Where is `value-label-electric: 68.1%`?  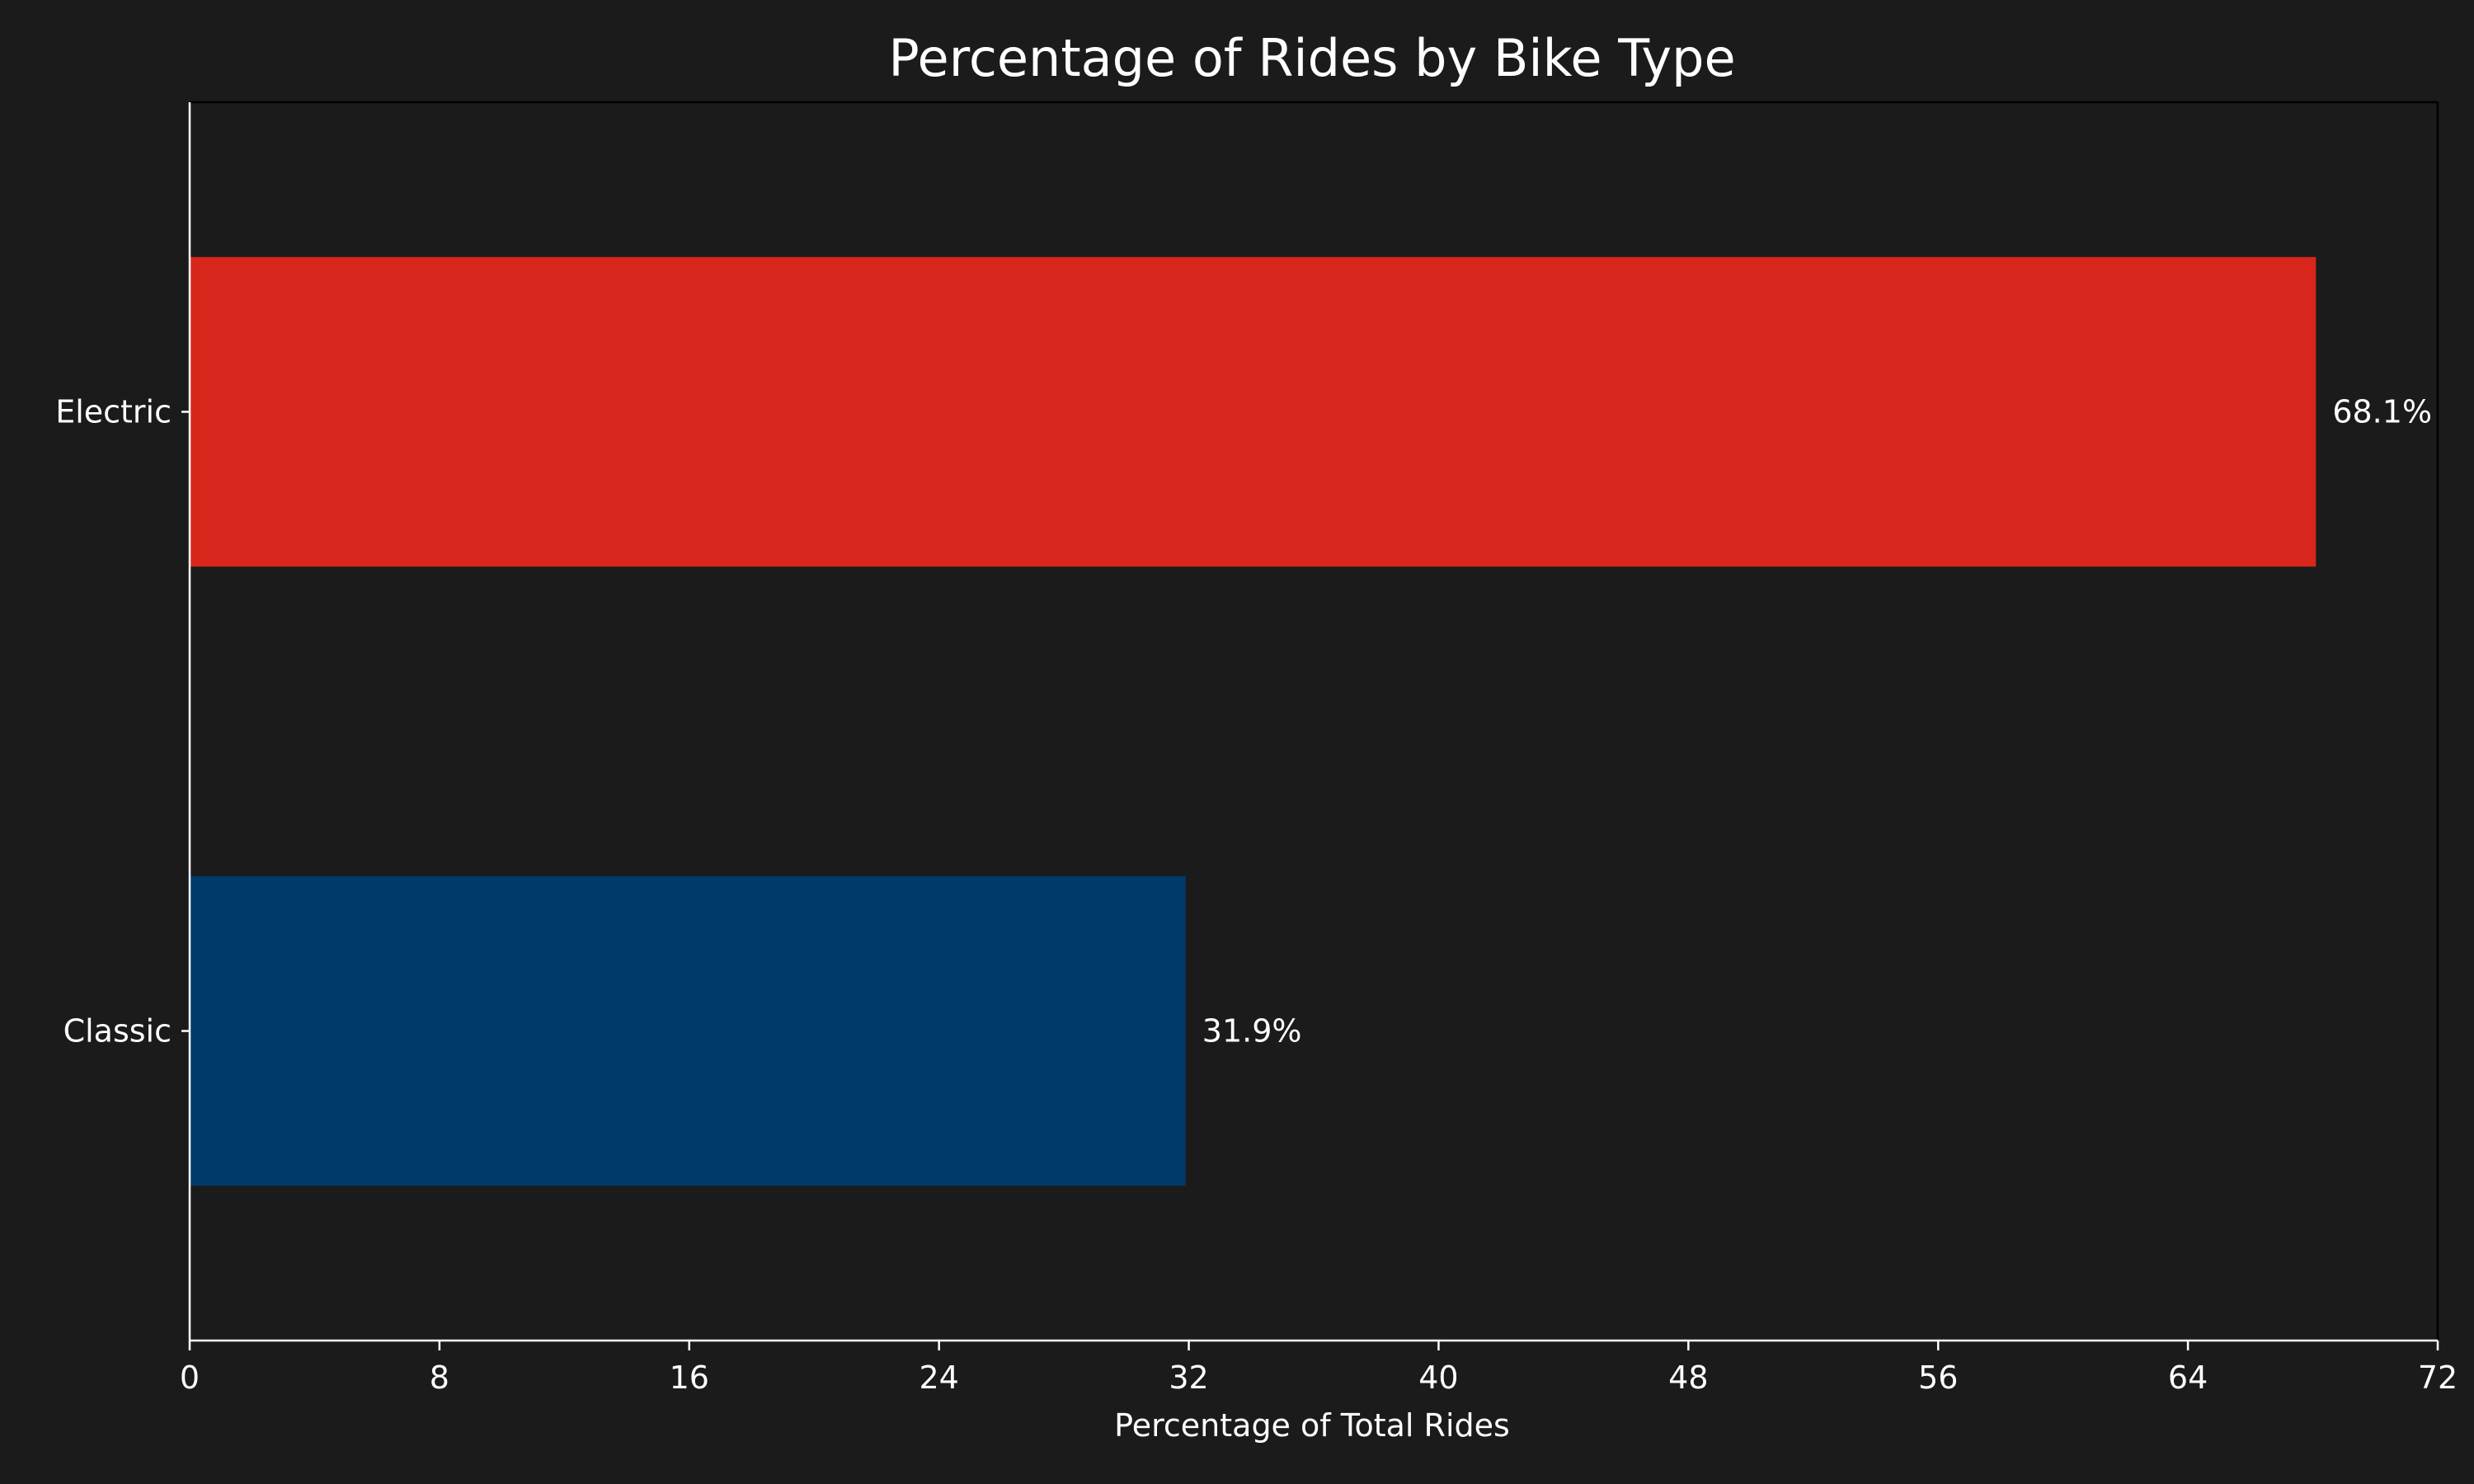 value-label-electric: 68.1% is located at coordinates (2382, 412).